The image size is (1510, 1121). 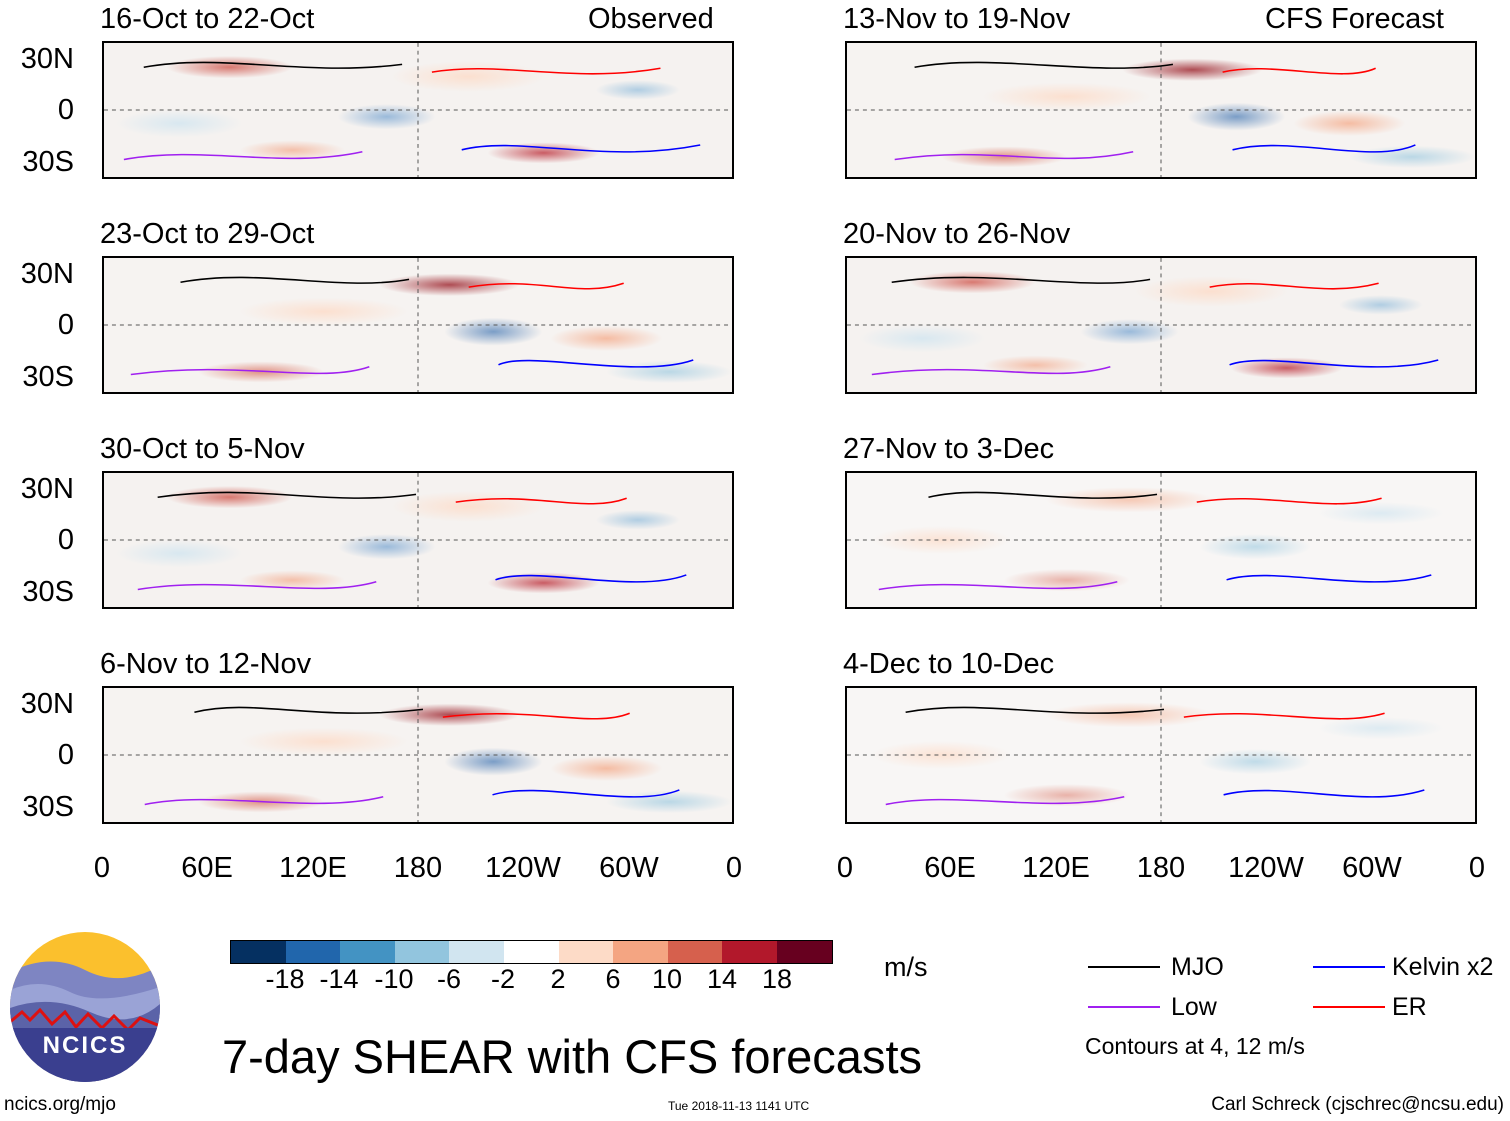 What do you see at coordinates (449, 979) in the screenshot?
I see `colorbar-tick: -6` at bounding box center [449, 979].